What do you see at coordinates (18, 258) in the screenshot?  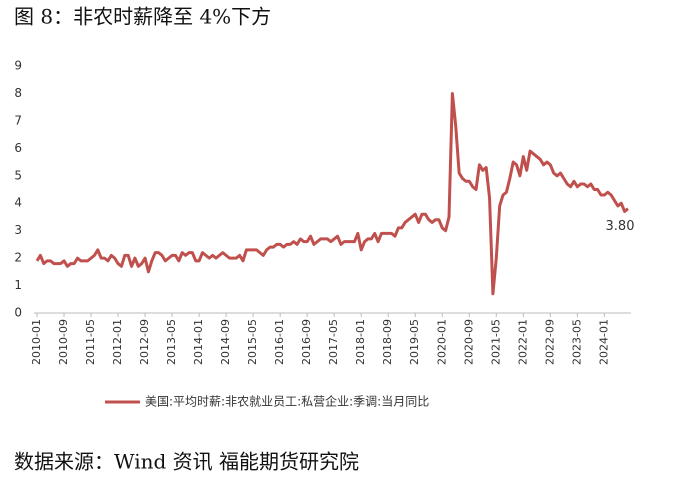 I see `y-tick-label: 2` at bounding box center [18, 258].